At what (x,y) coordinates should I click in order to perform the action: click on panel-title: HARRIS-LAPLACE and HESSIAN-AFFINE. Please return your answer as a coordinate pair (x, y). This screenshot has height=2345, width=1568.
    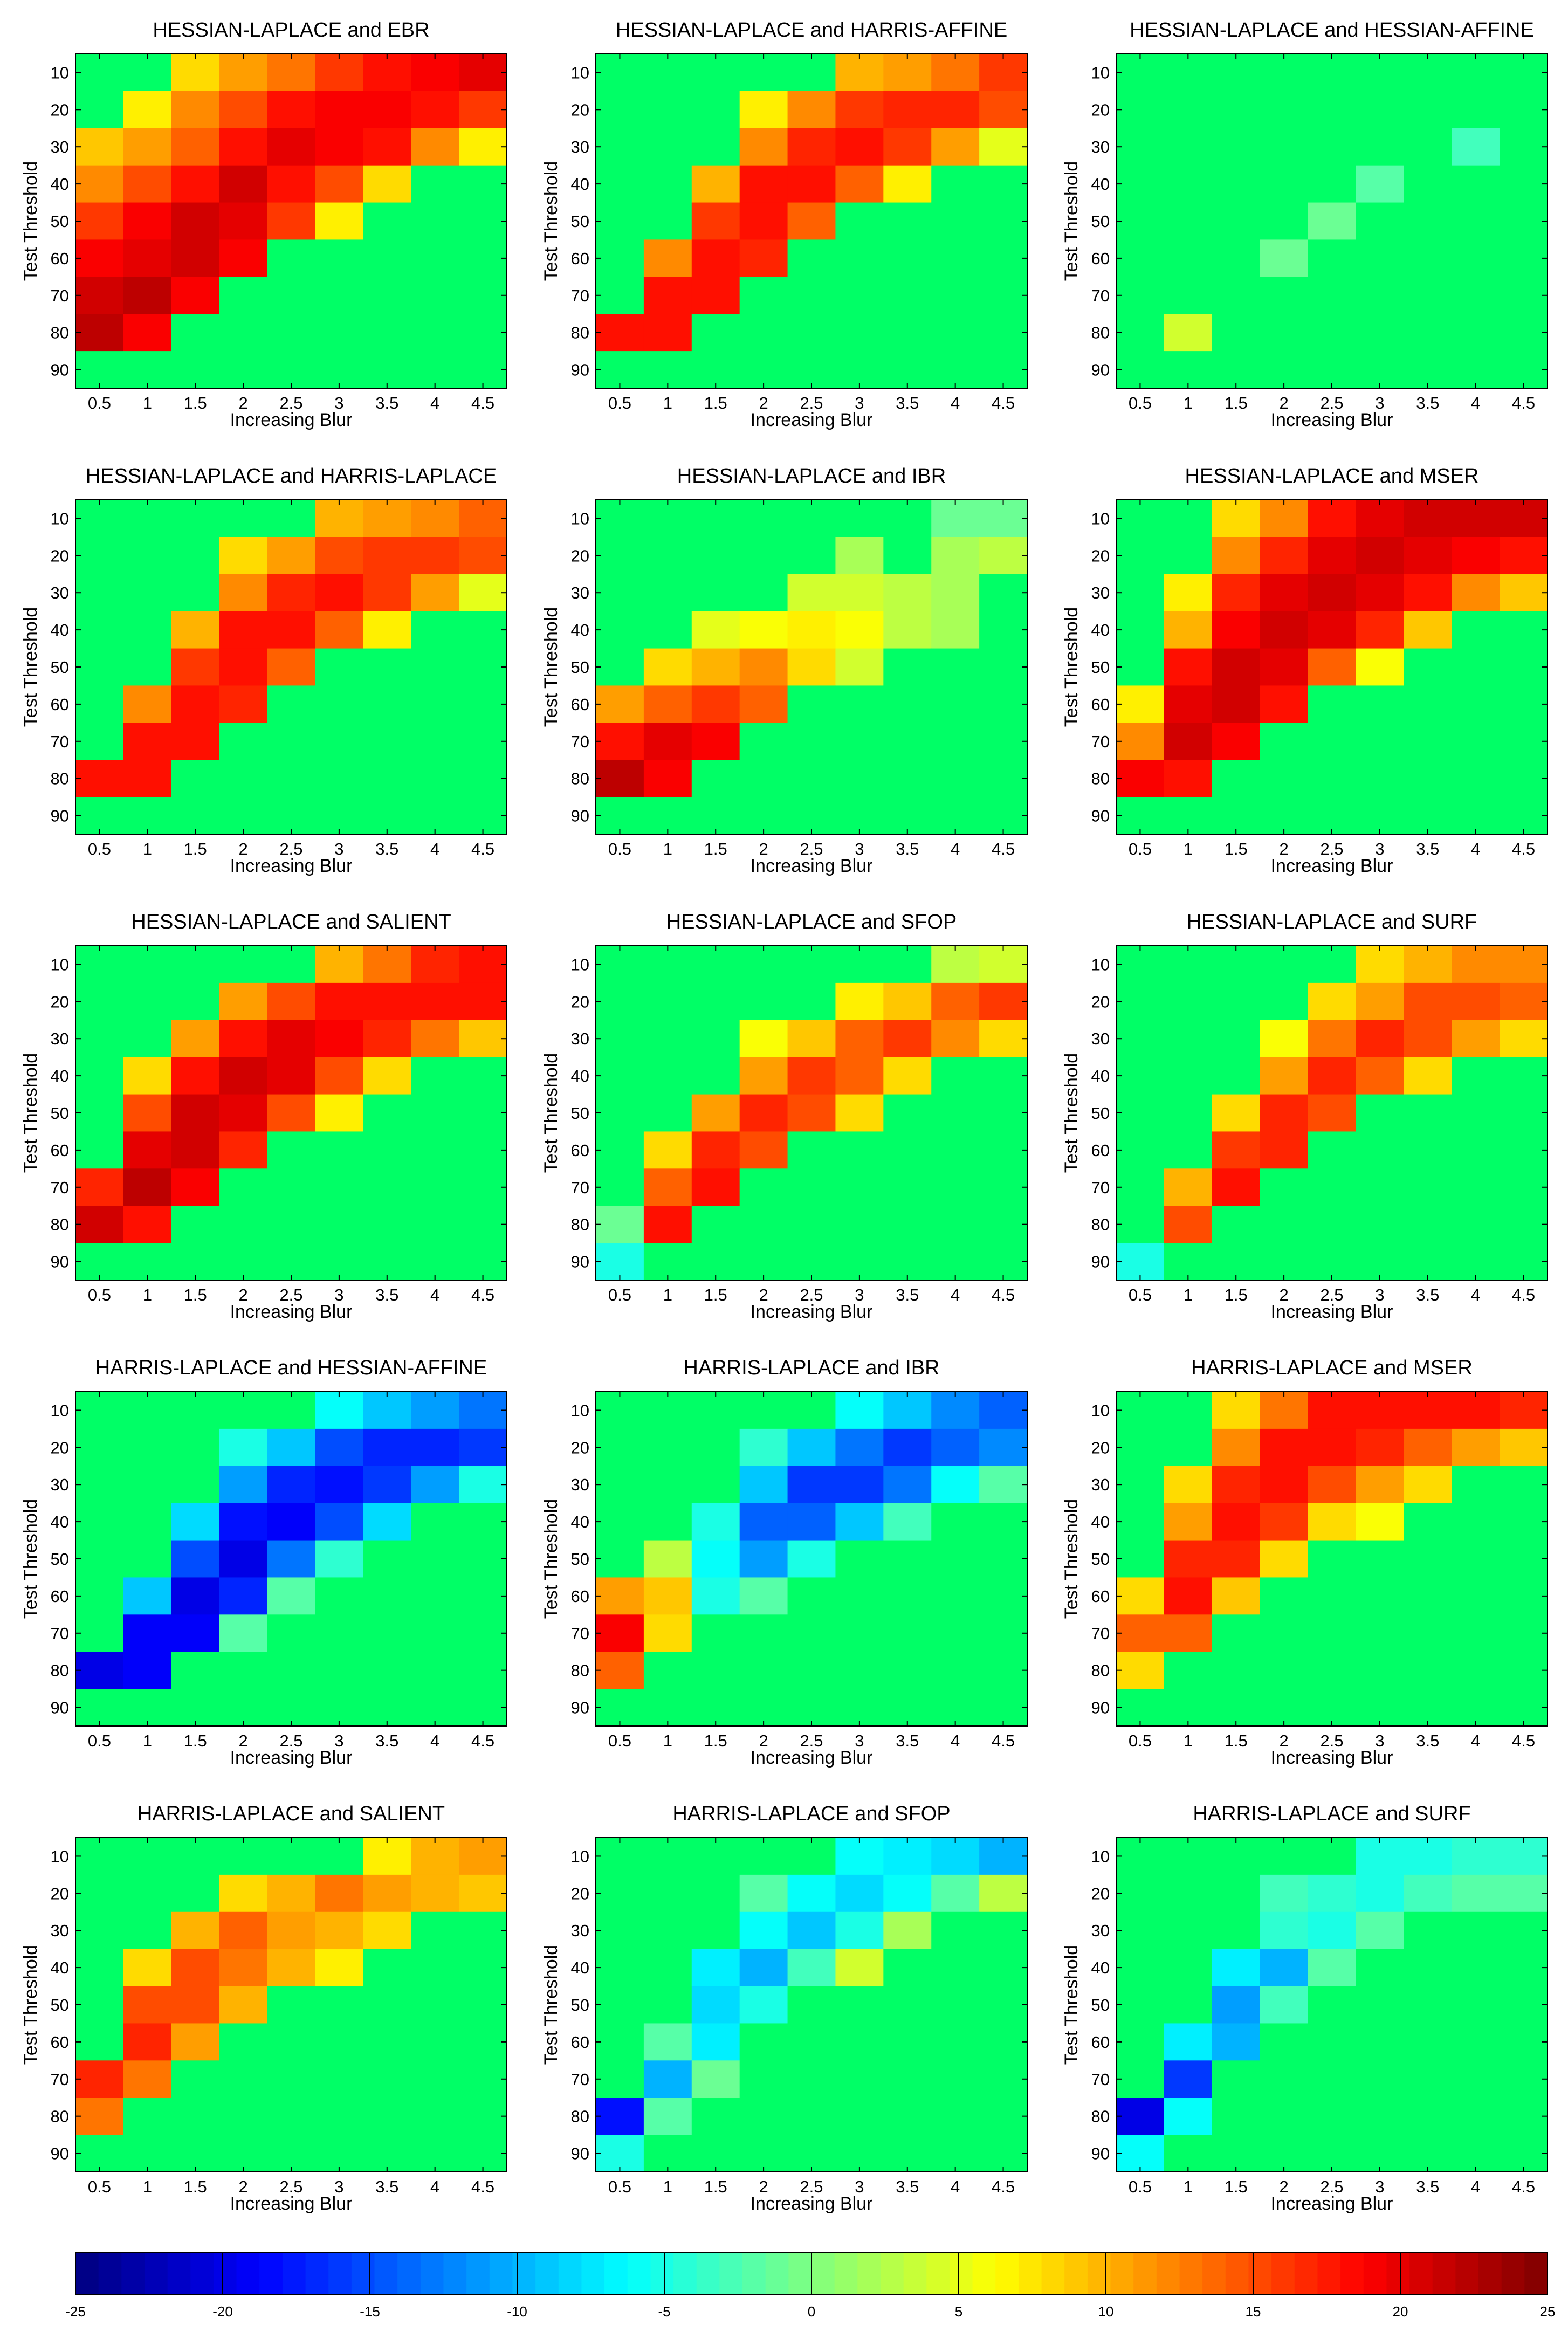
    Looking at the image, I should click on (291, 1368).